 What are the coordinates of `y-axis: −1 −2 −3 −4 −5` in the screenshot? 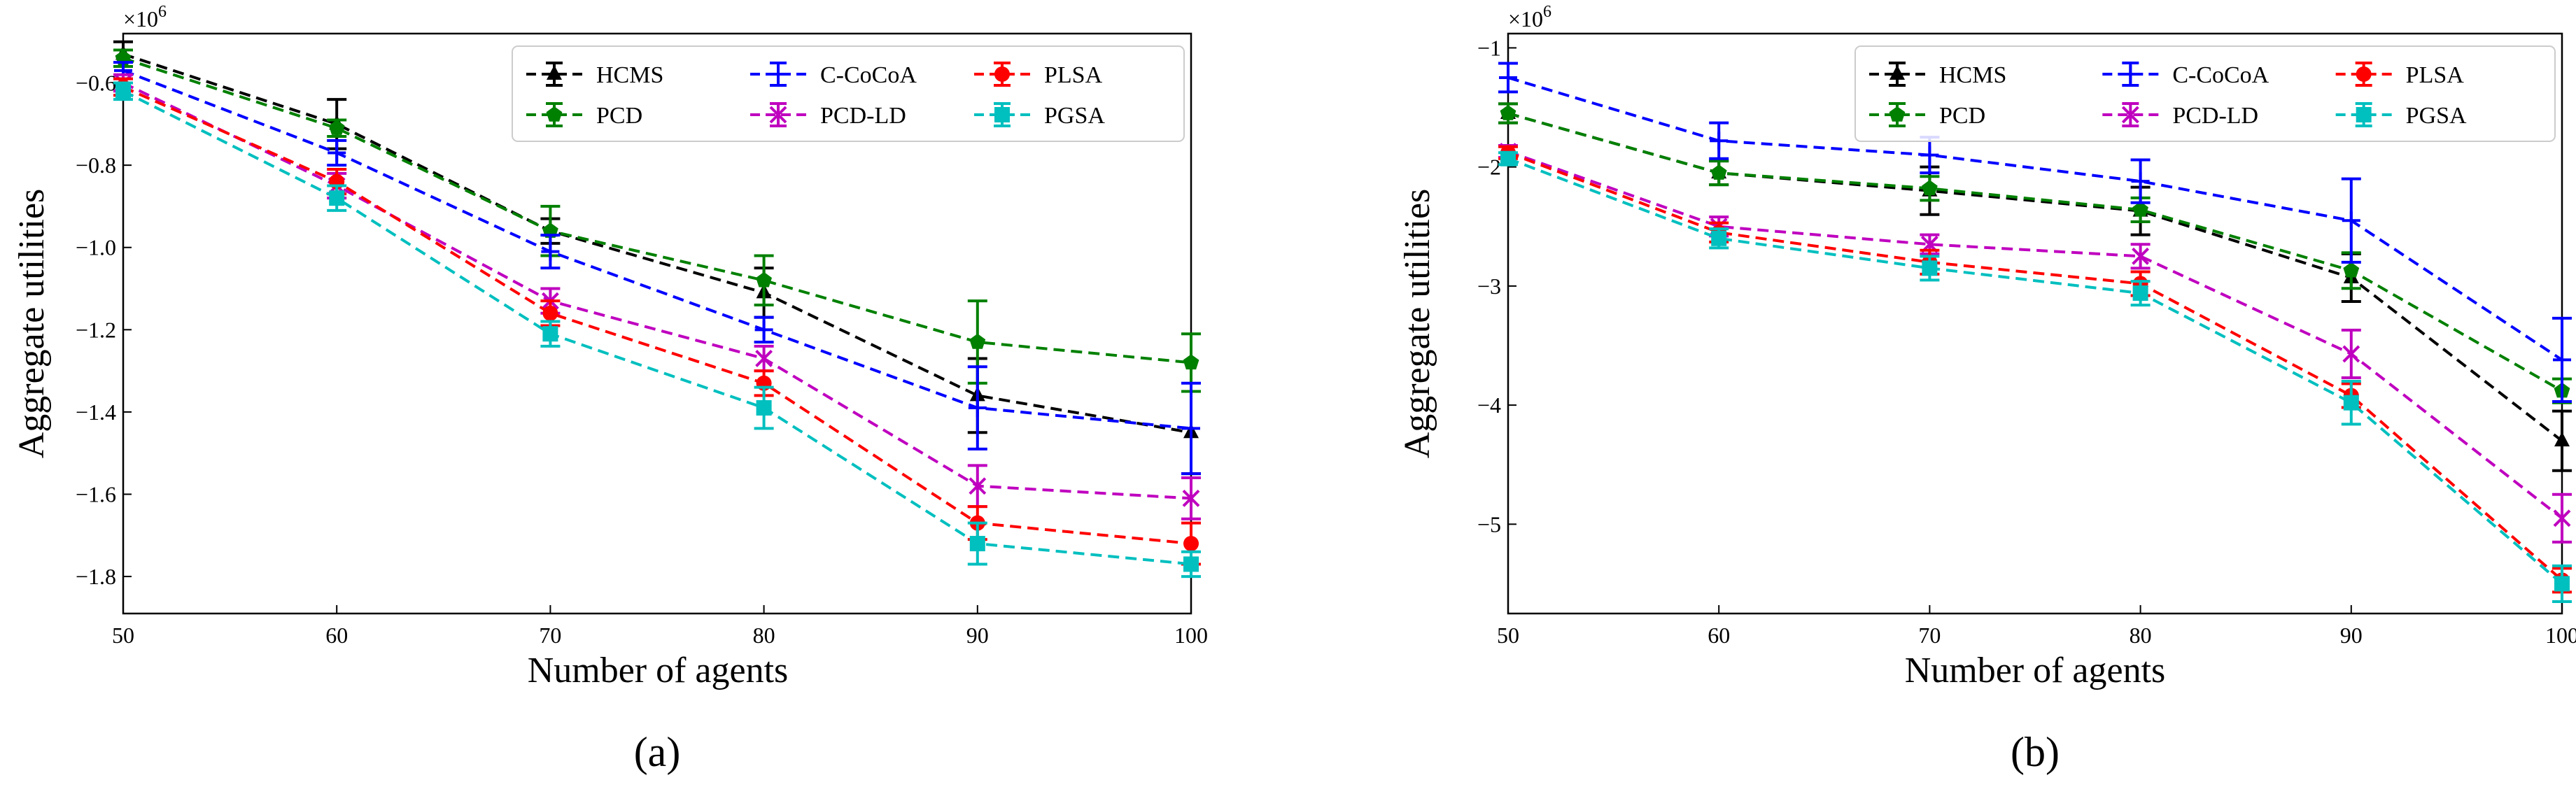 It's located at (1496, 286).